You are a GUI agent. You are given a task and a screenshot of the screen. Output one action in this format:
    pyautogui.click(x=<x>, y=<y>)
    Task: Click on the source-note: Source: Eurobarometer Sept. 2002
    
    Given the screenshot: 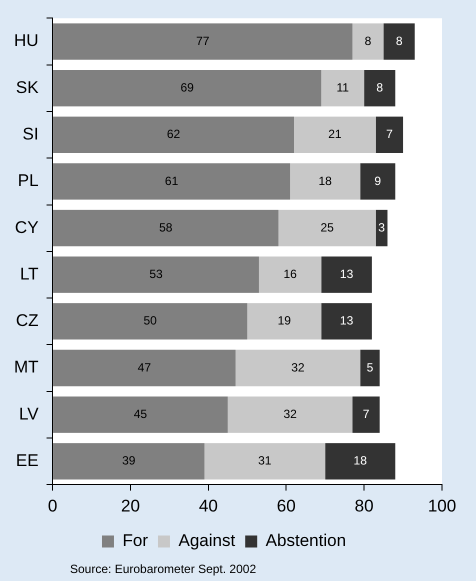 What is the action you would take?
    pyautogui.click(x=163, y=569)
    